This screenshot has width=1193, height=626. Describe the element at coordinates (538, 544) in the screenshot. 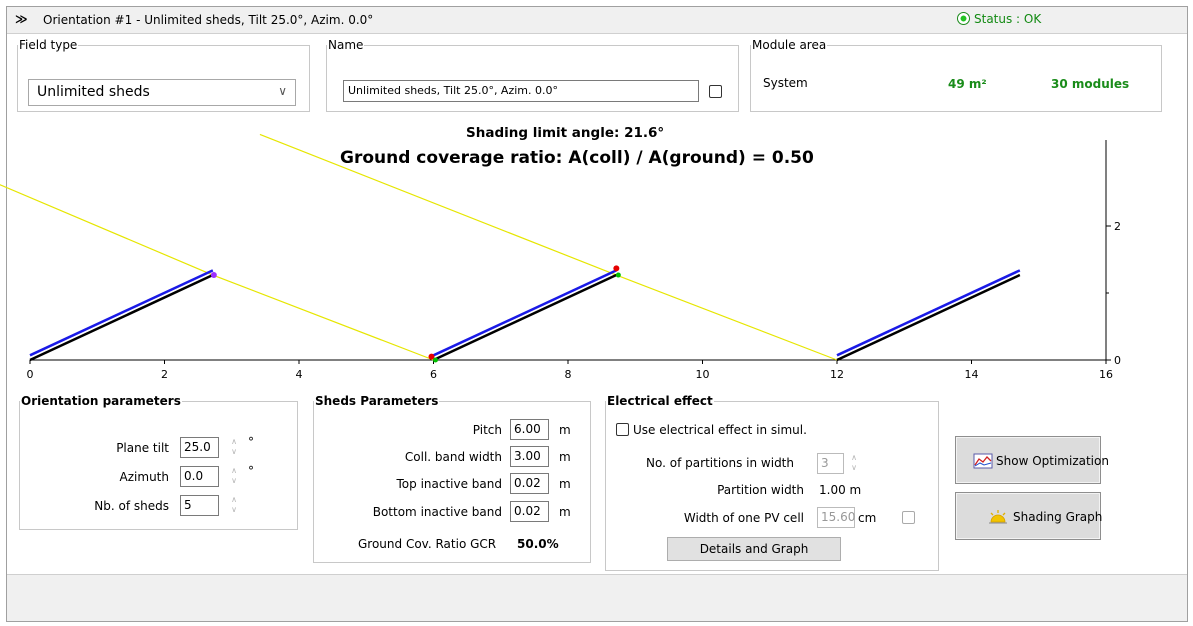

I see `gcr-value: 50.0%` at that location.